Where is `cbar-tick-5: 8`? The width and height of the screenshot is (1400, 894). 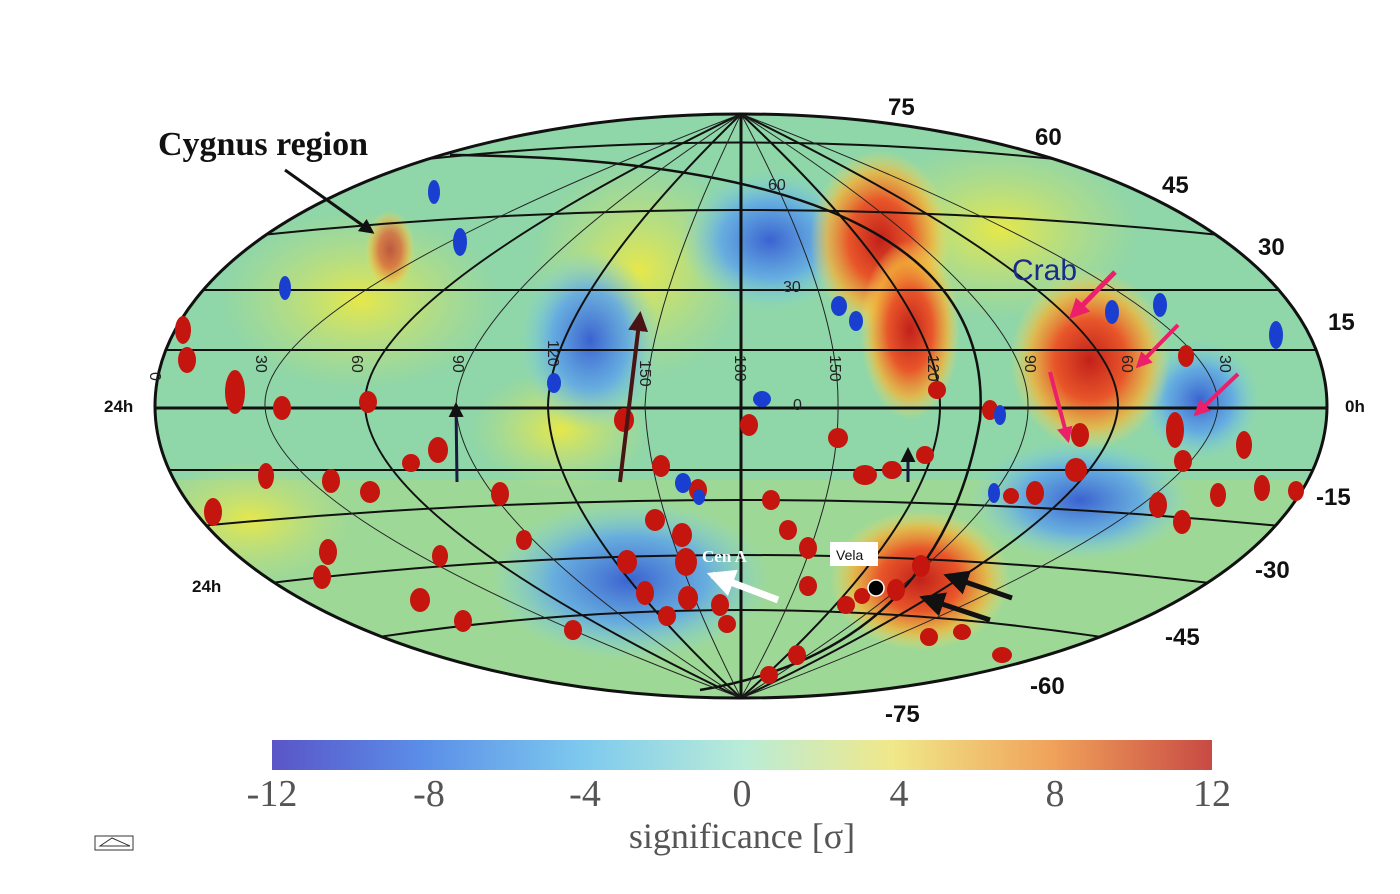 cbar-tick-5: 8 is located at coordinates (1055, 794).